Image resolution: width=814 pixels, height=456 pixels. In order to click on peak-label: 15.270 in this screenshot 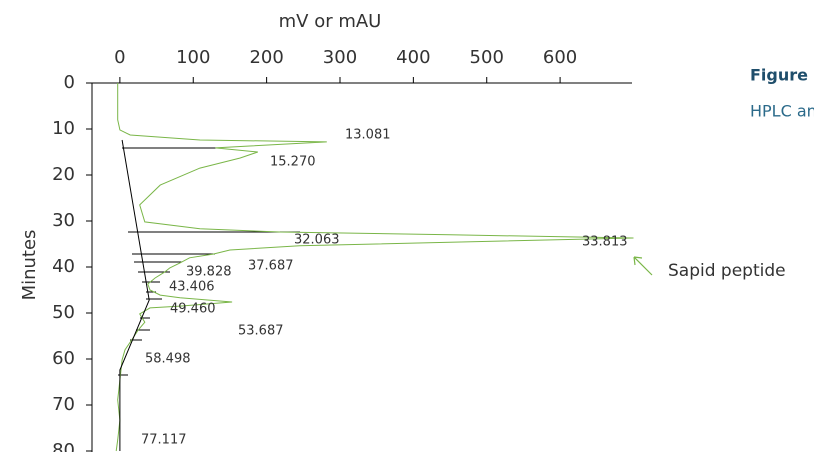, I will do `click(293, 162)`.